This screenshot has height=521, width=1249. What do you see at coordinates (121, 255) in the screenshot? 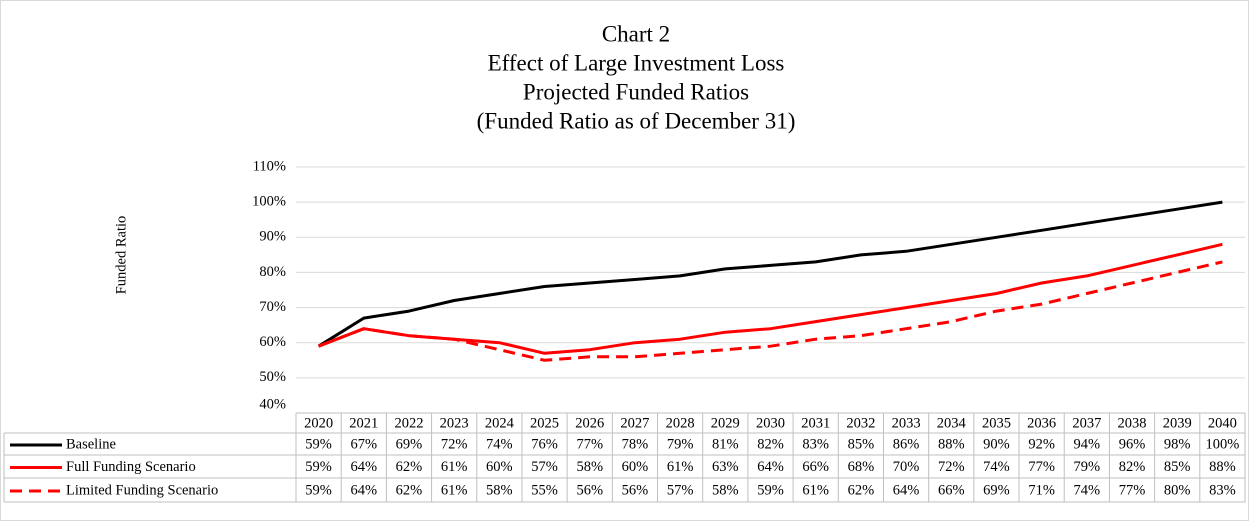
I see `y-axis-label: Funded Ratio` at bounding box center [121, 255].